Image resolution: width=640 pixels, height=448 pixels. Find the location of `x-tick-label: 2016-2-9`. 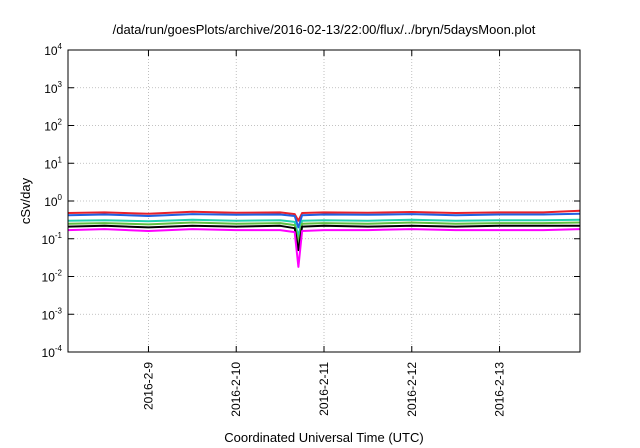

x-tick-label: 2016-2-9 is located at coordinates (148, 386).